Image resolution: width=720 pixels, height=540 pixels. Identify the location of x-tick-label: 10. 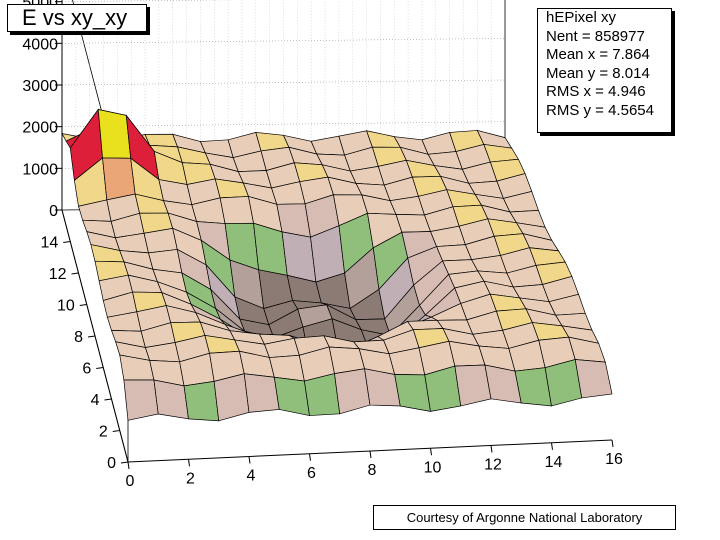
(433, 467).